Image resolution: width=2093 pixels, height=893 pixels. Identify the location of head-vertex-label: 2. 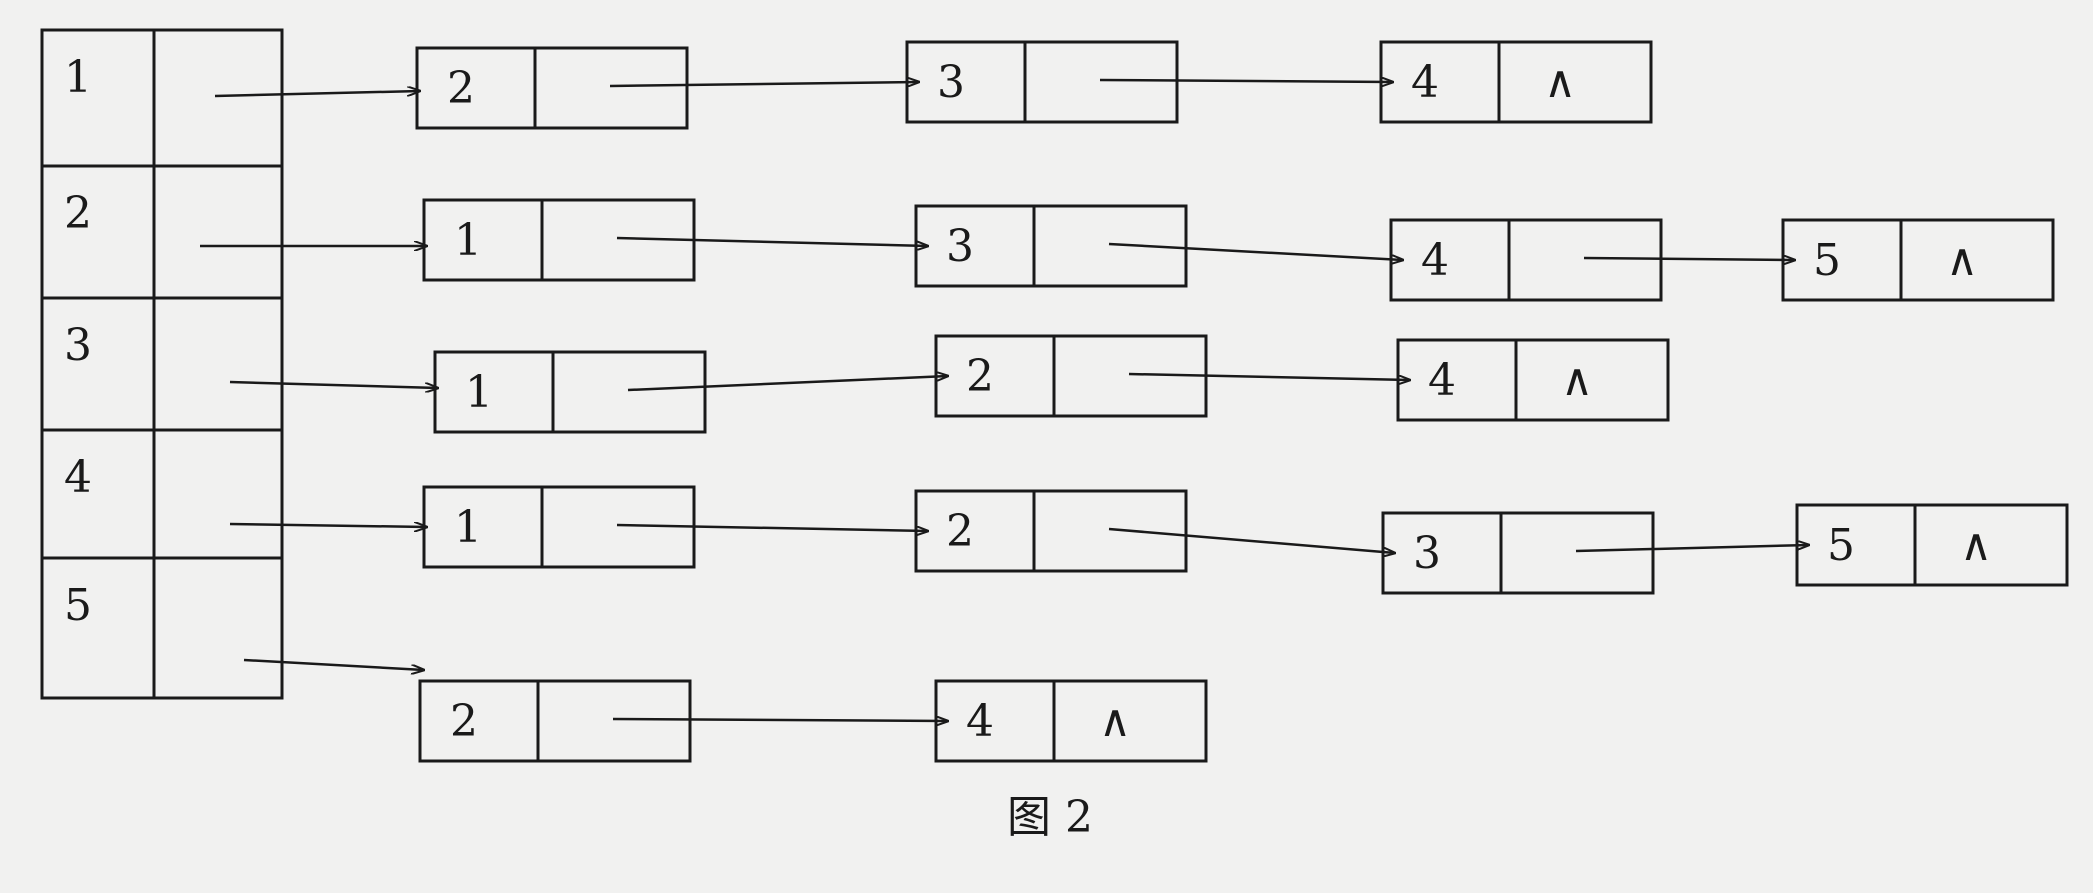
(78, 213).